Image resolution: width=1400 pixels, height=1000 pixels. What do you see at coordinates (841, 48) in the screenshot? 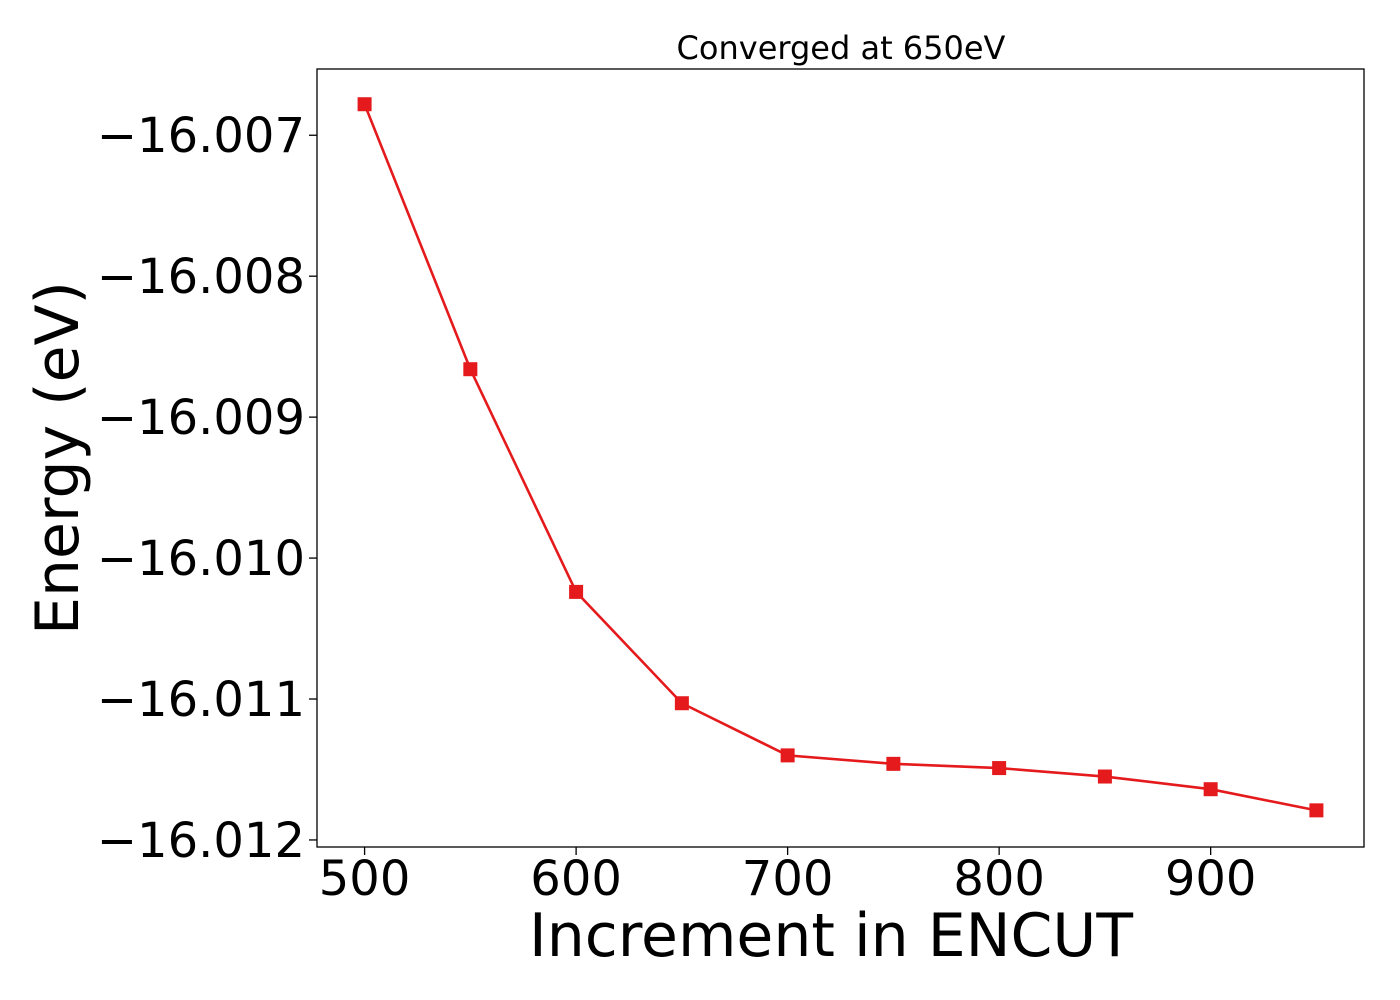
I see `chart-title: Converged at 650eV` at bounding box center [841, 48].